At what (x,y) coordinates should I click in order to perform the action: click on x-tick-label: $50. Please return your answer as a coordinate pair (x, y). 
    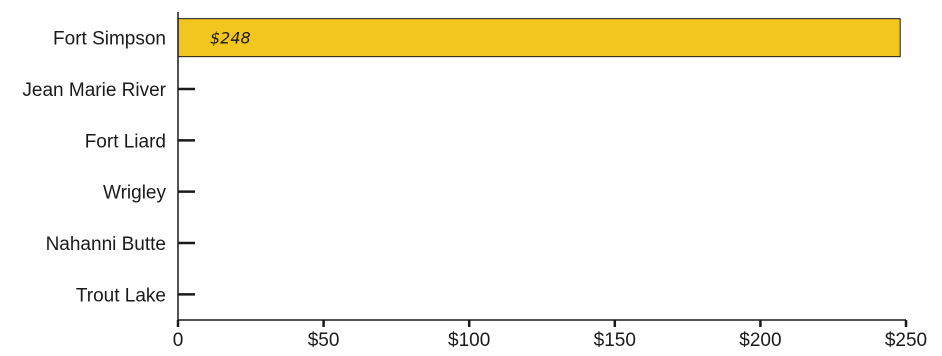
    Looking at the image, I should click on (324, 340).